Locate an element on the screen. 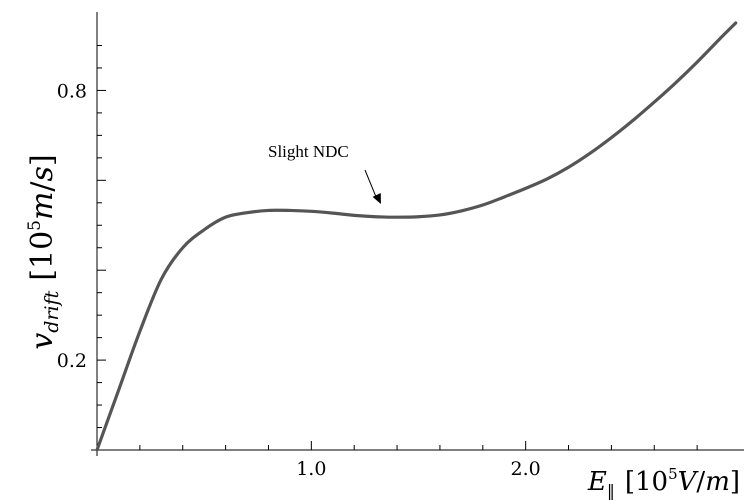 The image size is (748, 504). y-tick-label: 0.8 is located at coordinates (72, 91).